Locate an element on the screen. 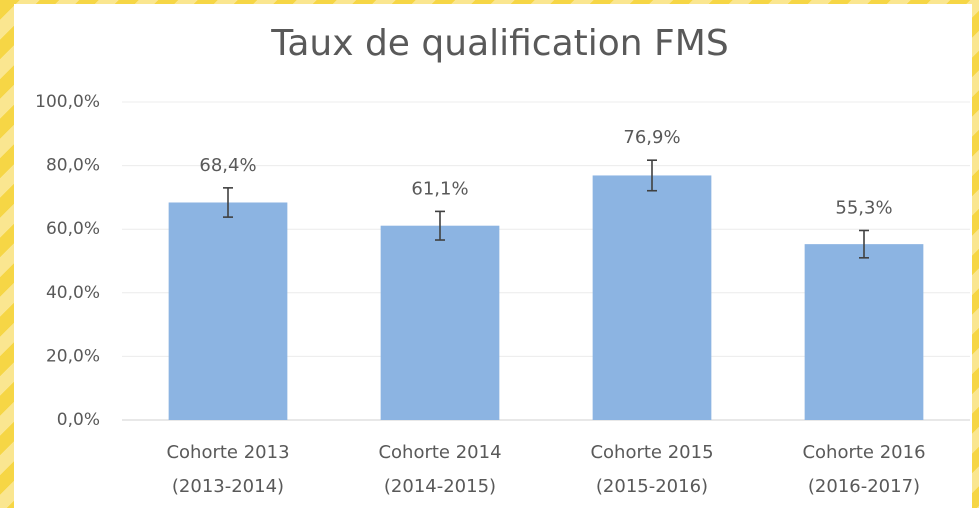 Image resolution: width=979 pixels, height=508 pixels. y-tick-label: 40,0% is located at coordinates (73, 293).